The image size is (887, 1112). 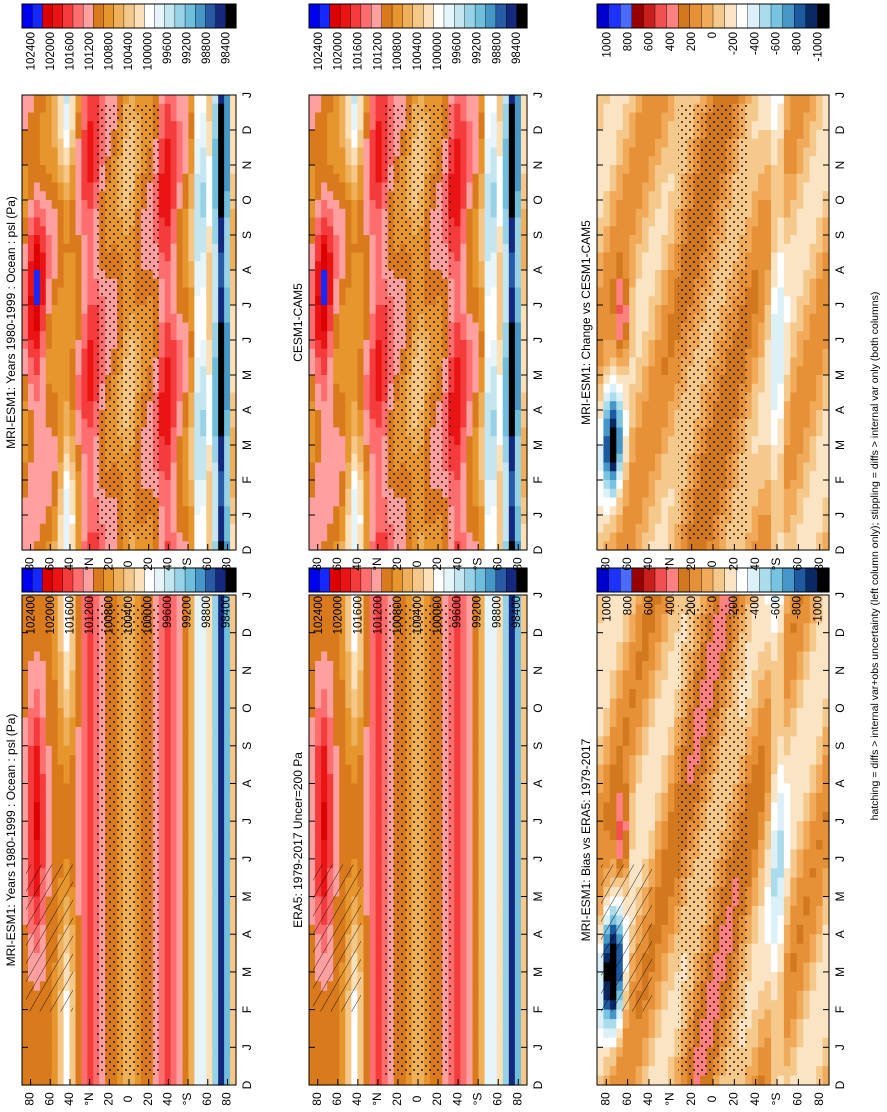 I want to click on month-tick-label: O, so click(x=247, y=199).